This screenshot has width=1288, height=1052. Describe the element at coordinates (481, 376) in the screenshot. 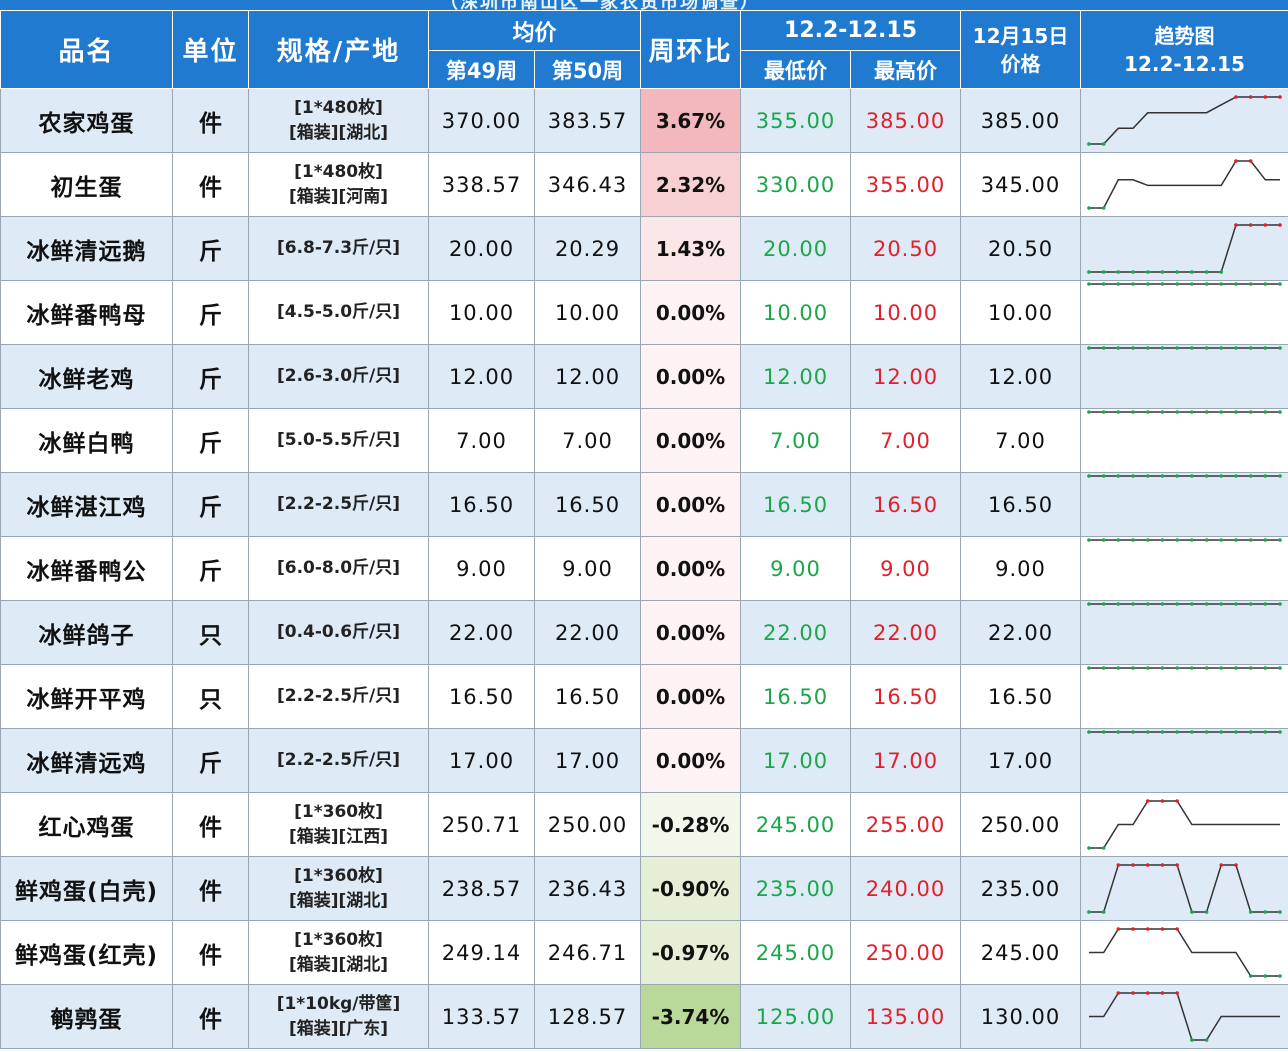

I see `cell-week49: 12.00` at that location.